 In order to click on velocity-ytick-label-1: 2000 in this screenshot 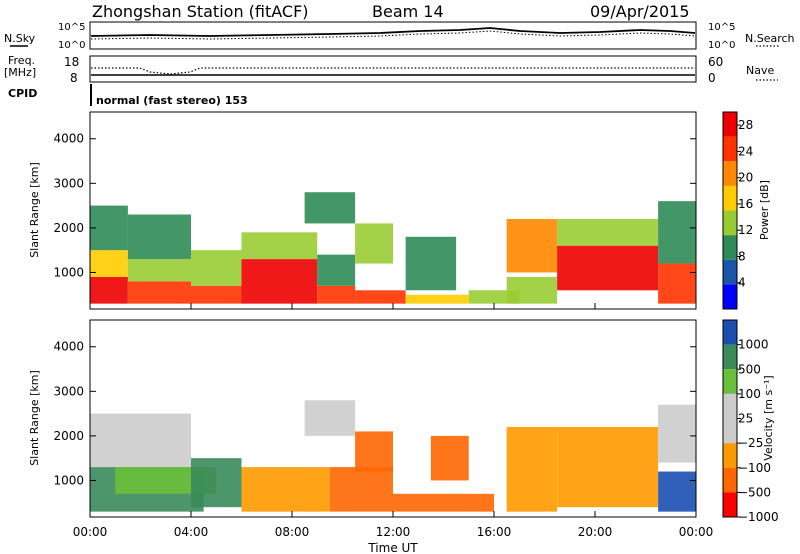, I will do `click(68, 436)`.